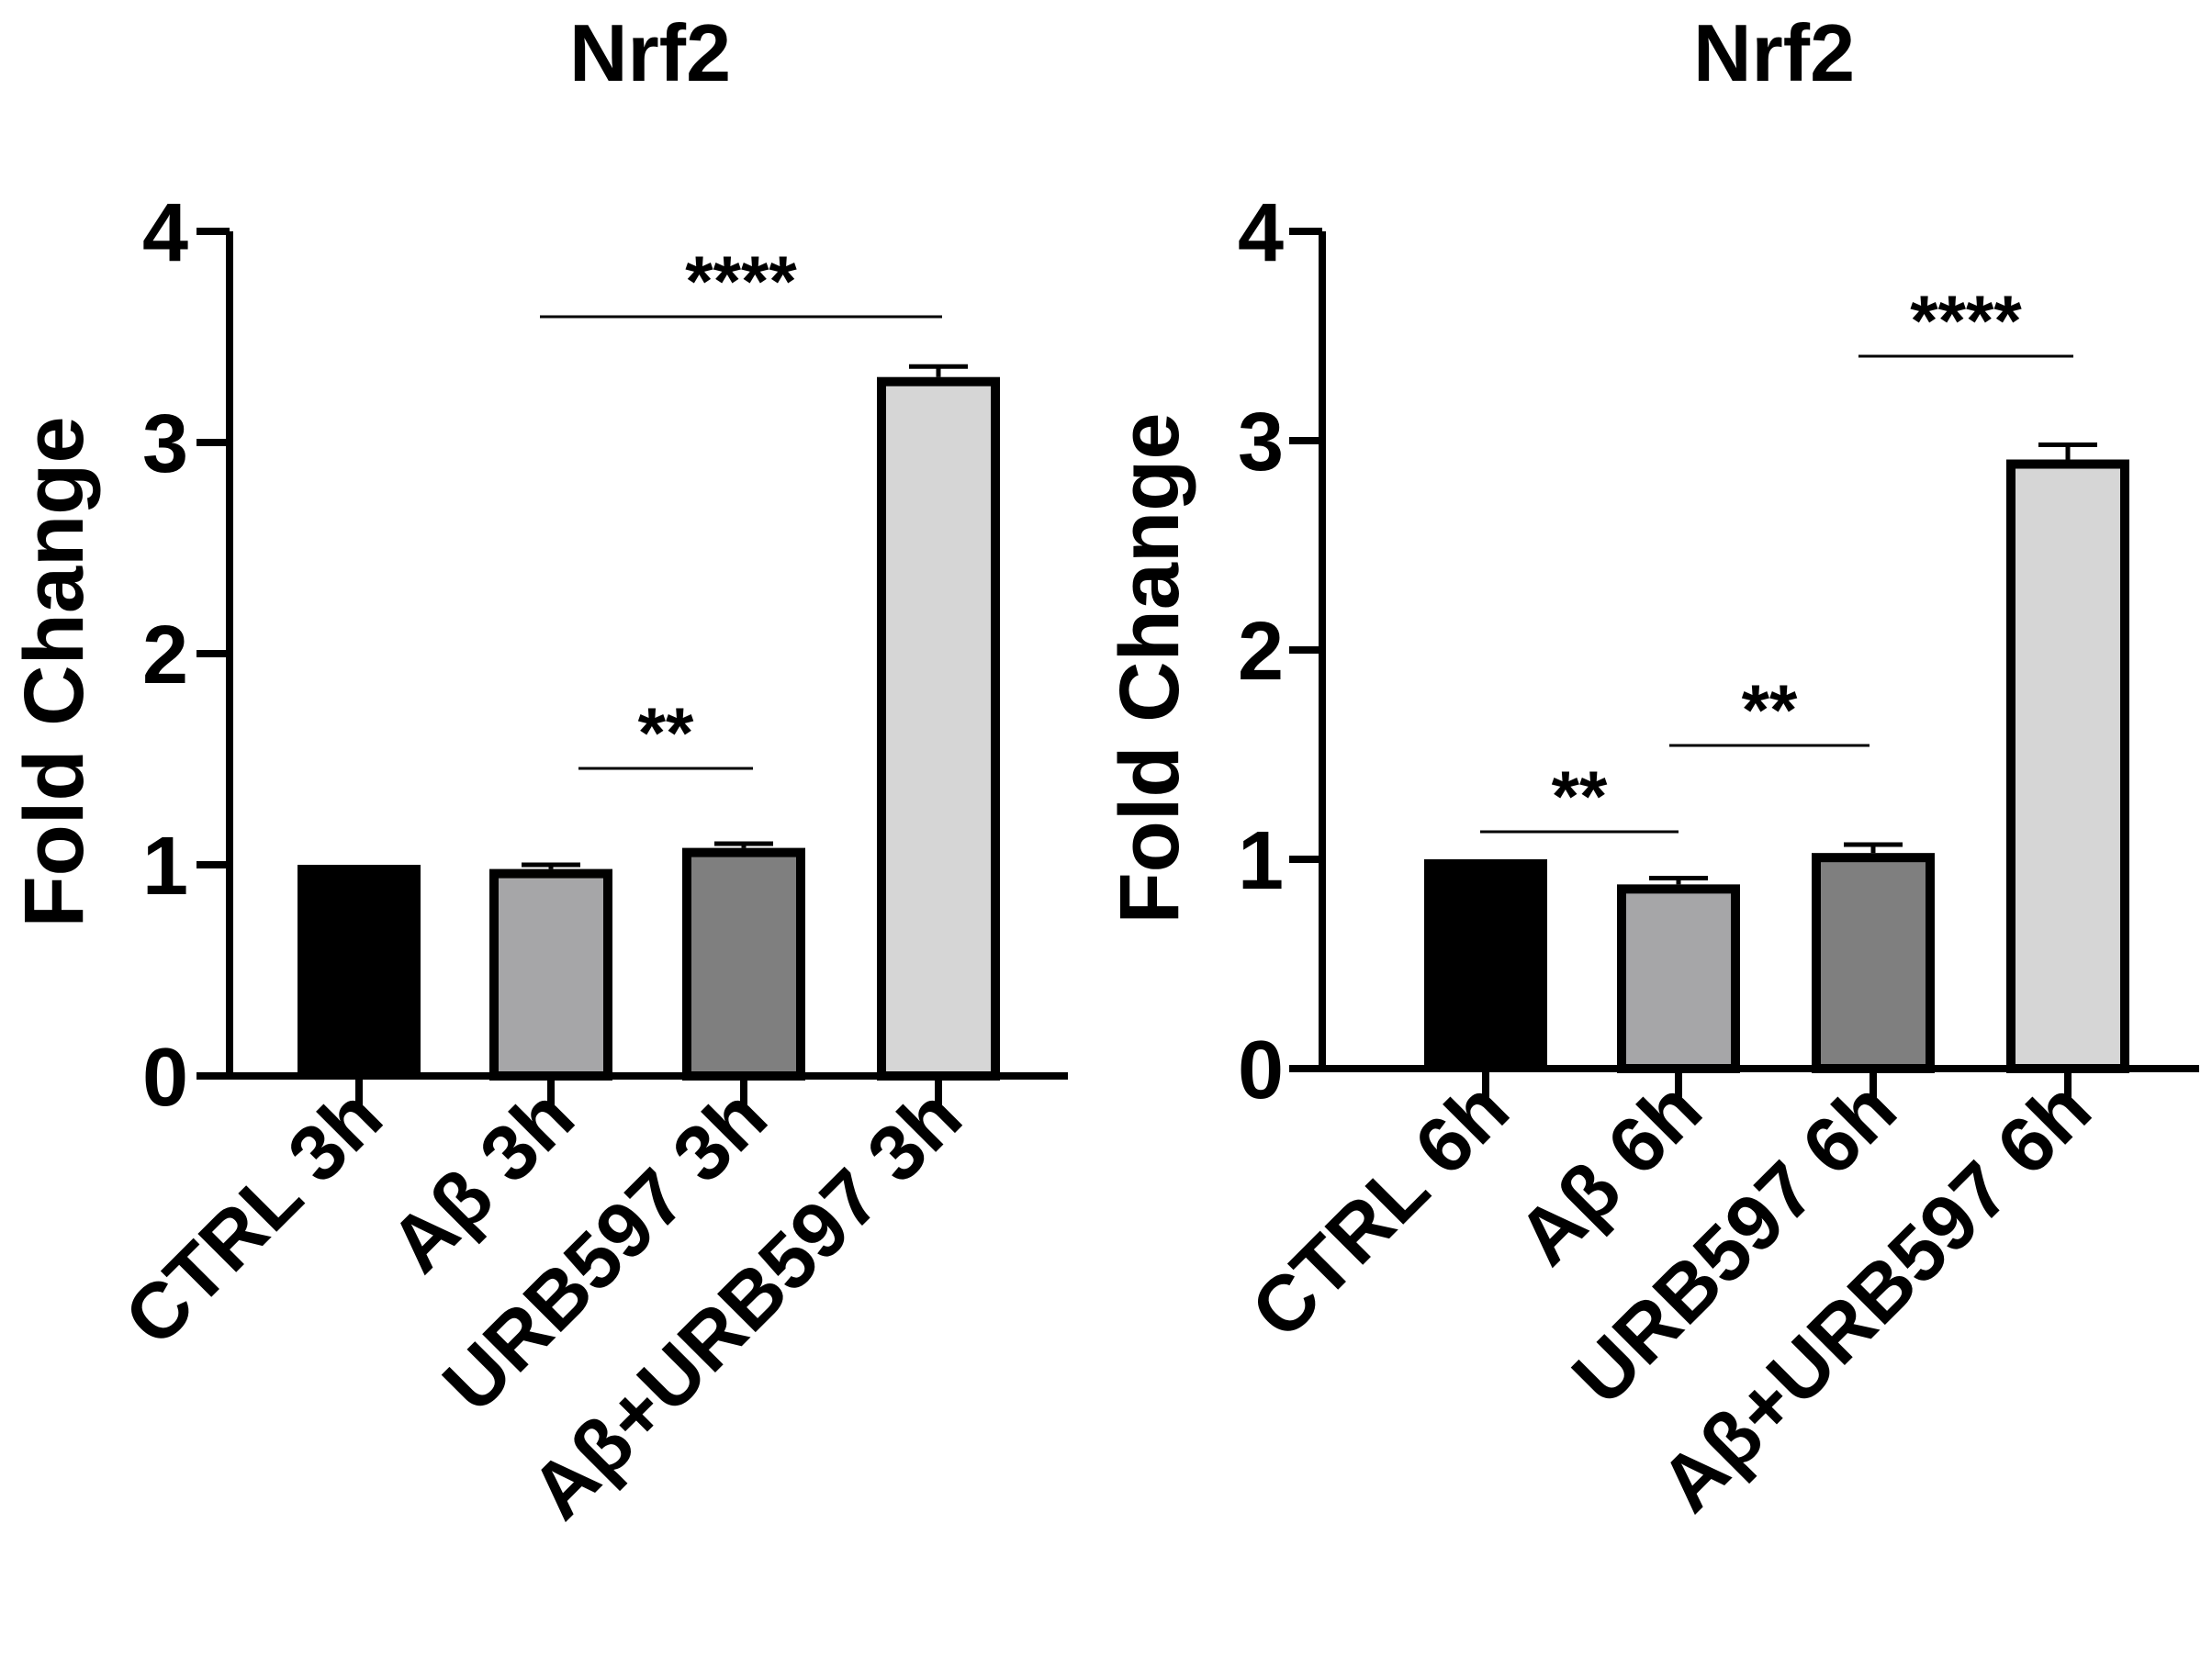 The height and width of the screenshot is (1669, 2212). Describe the element at coordinates (741, 281) in the screenshot. I see `significance-label-1: ****` at that location.